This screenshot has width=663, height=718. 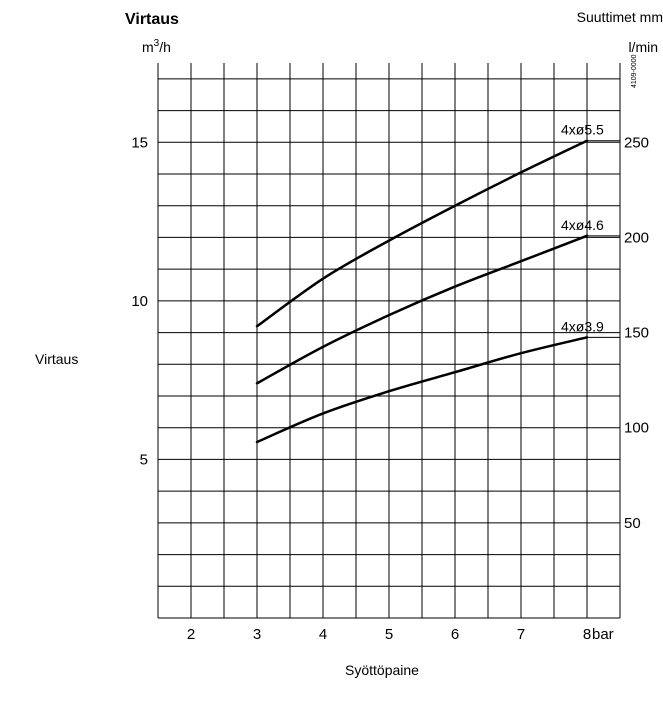 I want to click on chart-code: 4109-0000, so click(x=634, y=71).